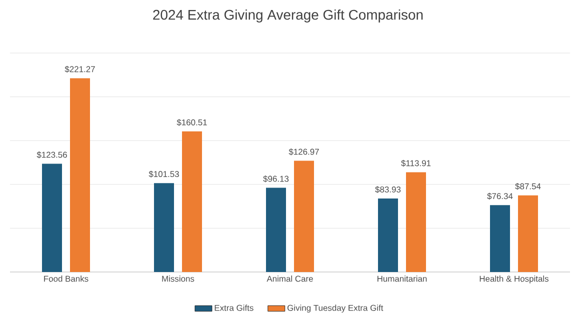 The width and height of the screenshot is (576, 336). I want to click on data-label: $113.91, so click(416, 163).